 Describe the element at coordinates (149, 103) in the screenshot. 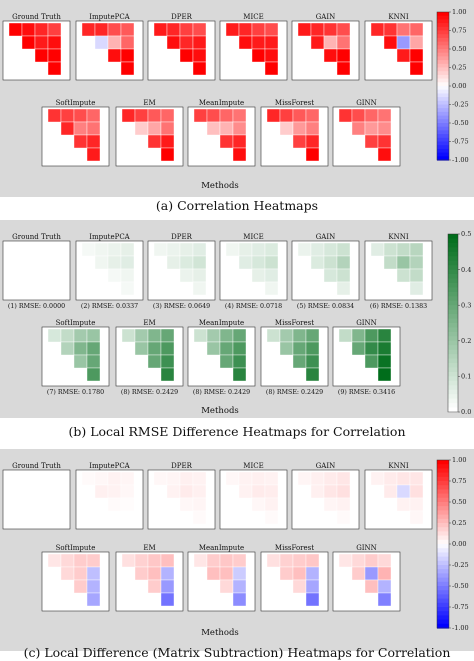

I see `heatmap-title: EM` at that location.